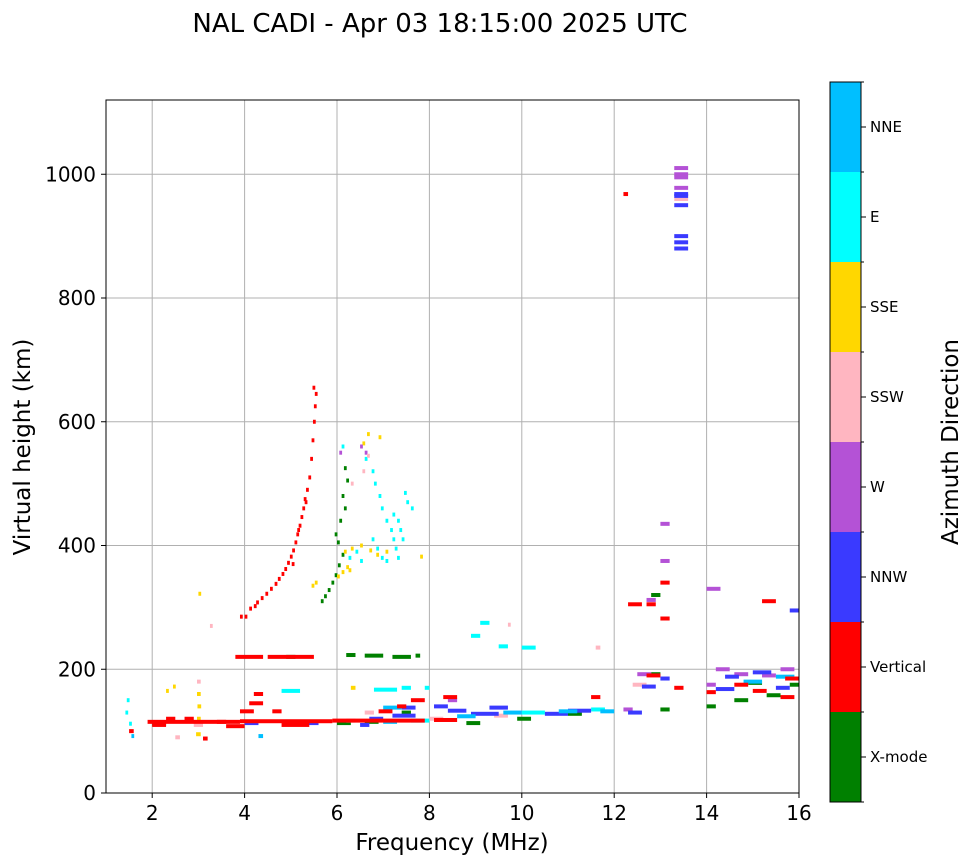  What do you see at coordinates (521, 813) in the screenshot?
I see `x-tick-label: 10` at bounding box center [521, 813].